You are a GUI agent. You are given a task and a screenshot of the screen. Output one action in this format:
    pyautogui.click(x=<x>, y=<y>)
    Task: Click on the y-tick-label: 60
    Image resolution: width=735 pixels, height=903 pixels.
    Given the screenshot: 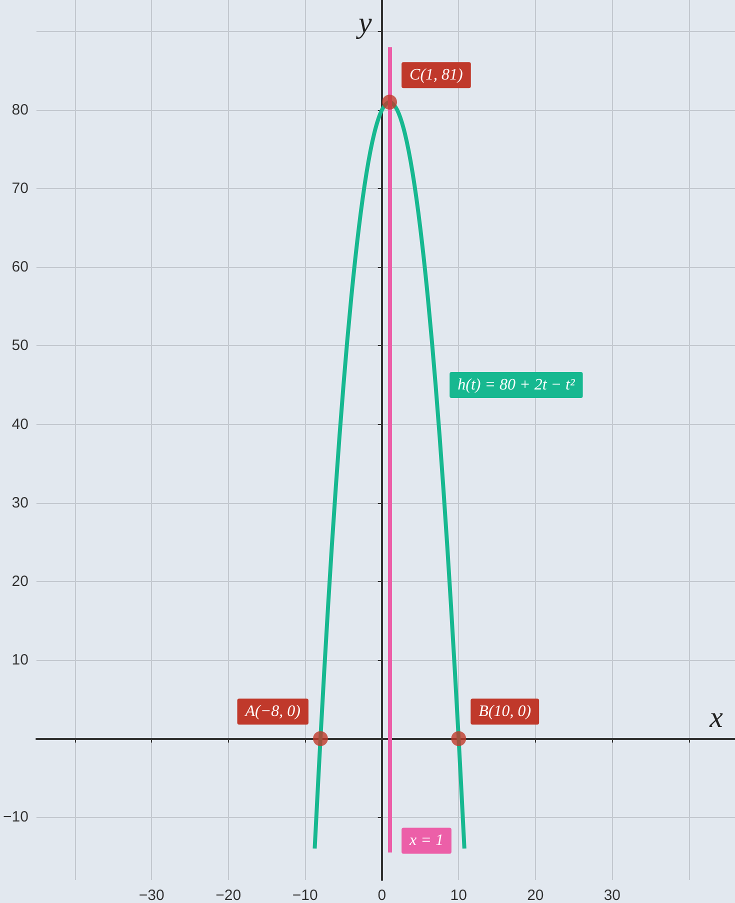 What is the action you would take?
    pyautogui.click(x=20, y=267)
    